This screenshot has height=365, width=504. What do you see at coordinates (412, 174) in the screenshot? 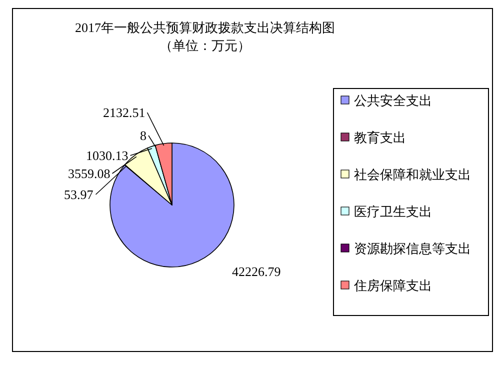
I see `legend-label: 社会保障和就业支出` at bounding box center [412, 174].